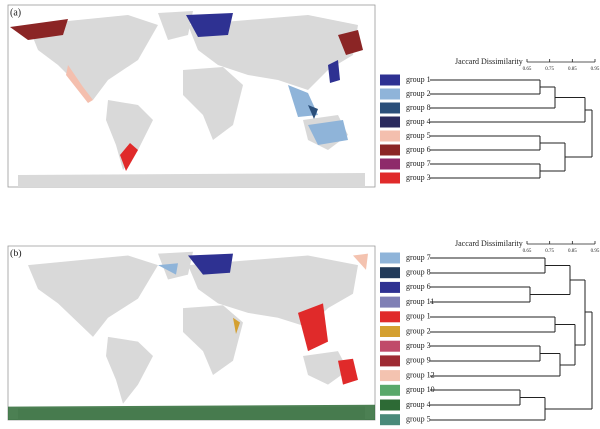 The width and height of the screenshot is (600, 429). I want to click on legend-label: group 12, so click(420, 374).